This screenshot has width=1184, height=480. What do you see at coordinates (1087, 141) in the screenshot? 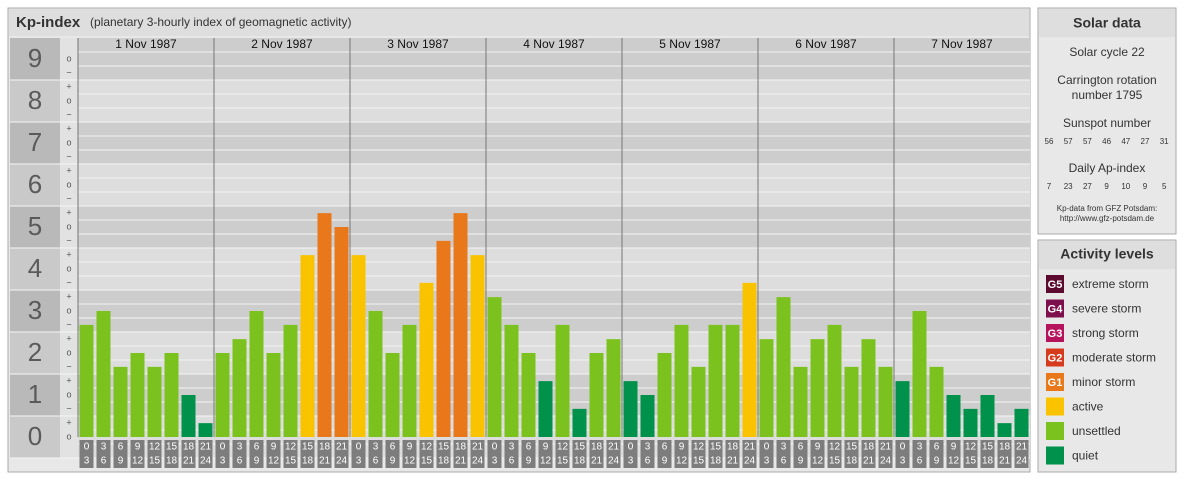
I see `sunspot-value: 57` at bounding box center [1087, 141].